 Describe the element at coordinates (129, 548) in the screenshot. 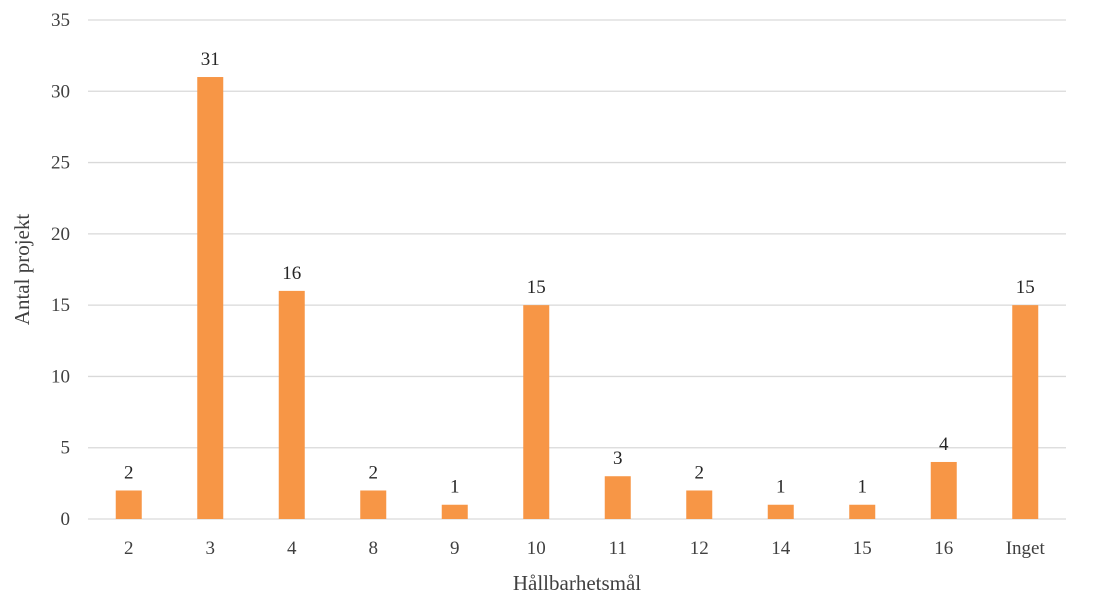

I see `x-tick-label: 2` at that location.